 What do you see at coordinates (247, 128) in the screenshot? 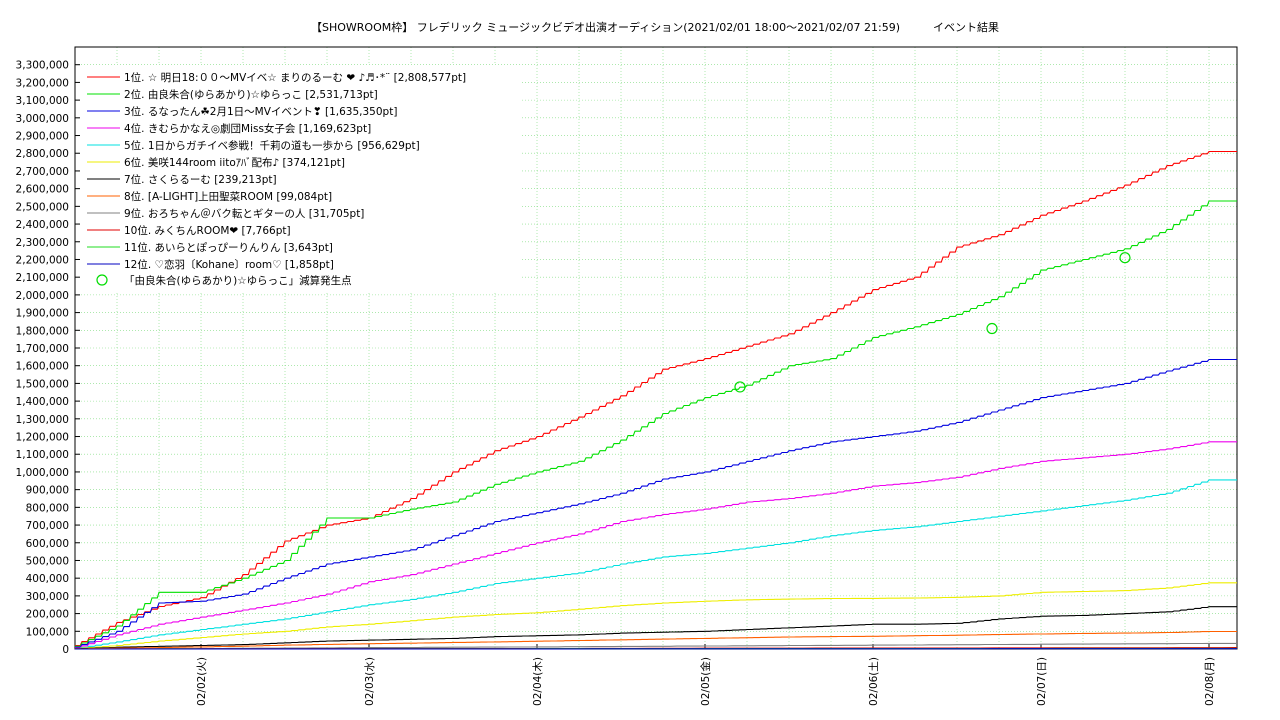
I see `legend-label: 4位. きむらかなえ◎劇団Miss女子会 [1,169,623pt]` at bounding box center [247, 128].